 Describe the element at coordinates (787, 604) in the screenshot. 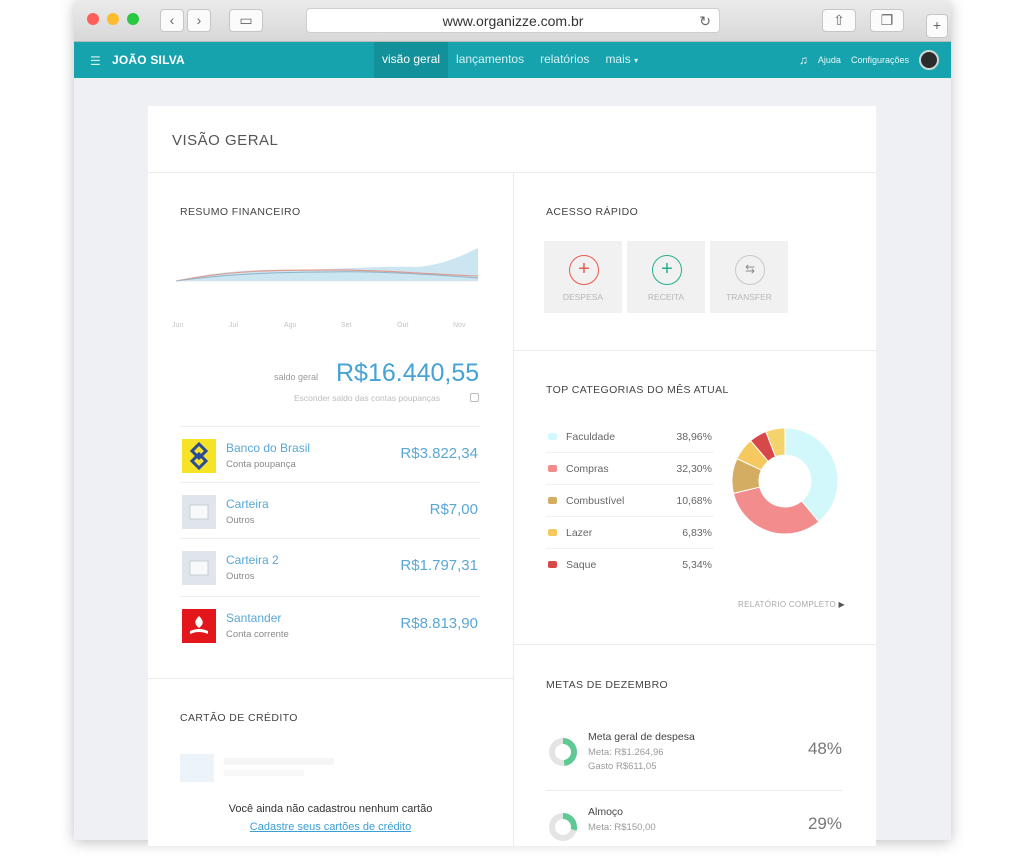

I see `full-report-label: RELATÓRIO COMPLETO` at that location.